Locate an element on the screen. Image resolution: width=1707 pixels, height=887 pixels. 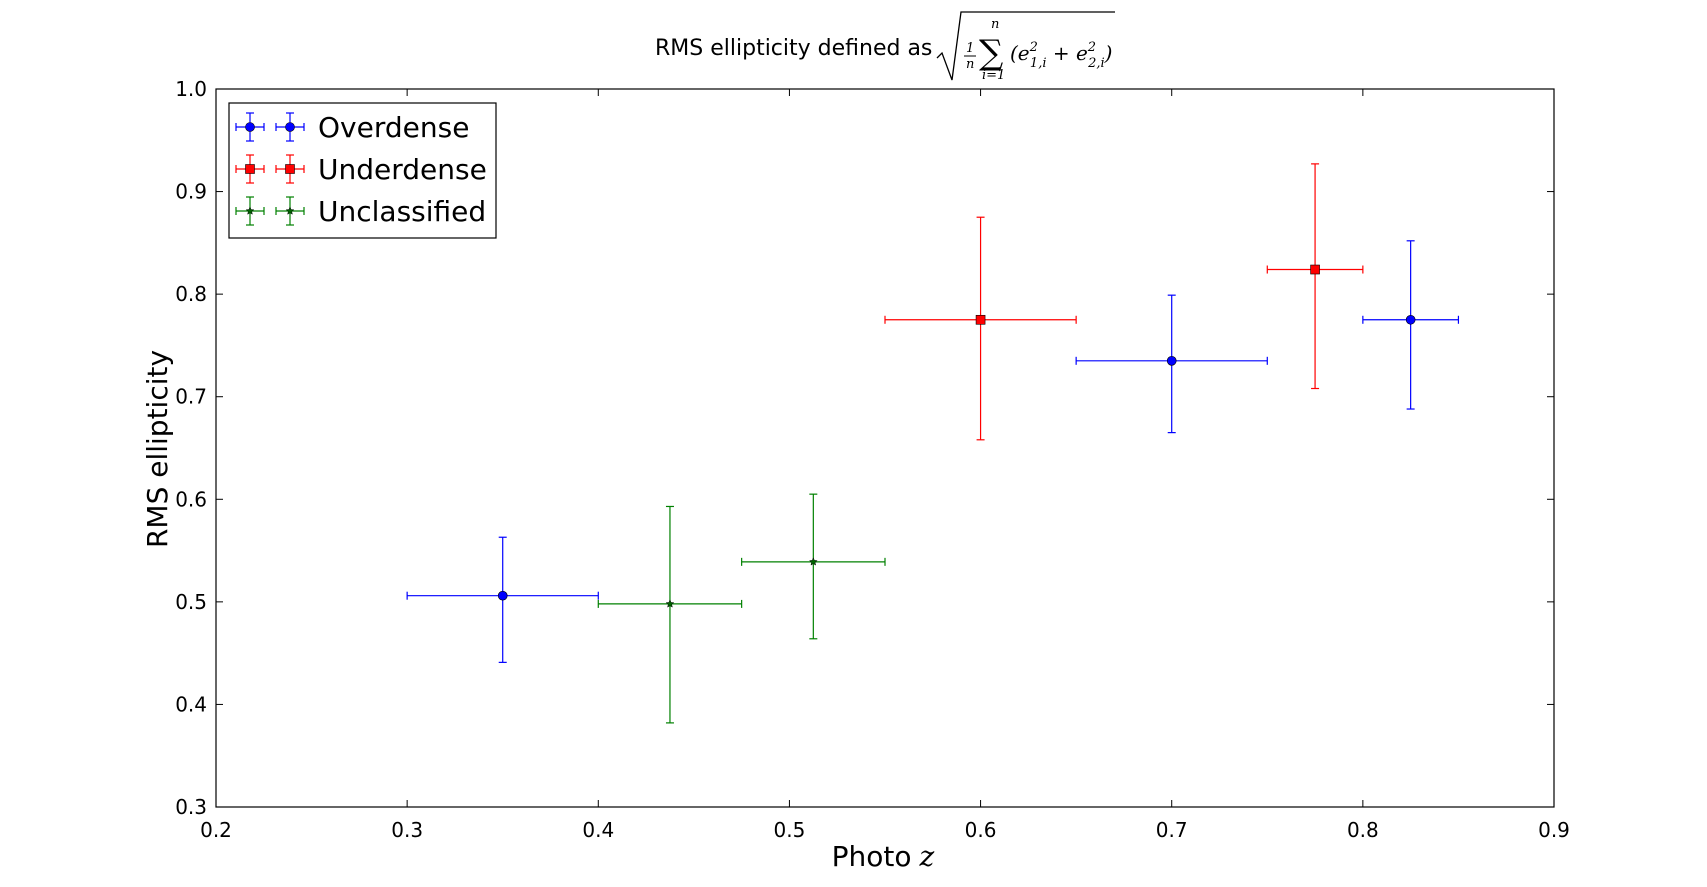
y-tick-label: 0.8 is located at coordinates (191, 294).